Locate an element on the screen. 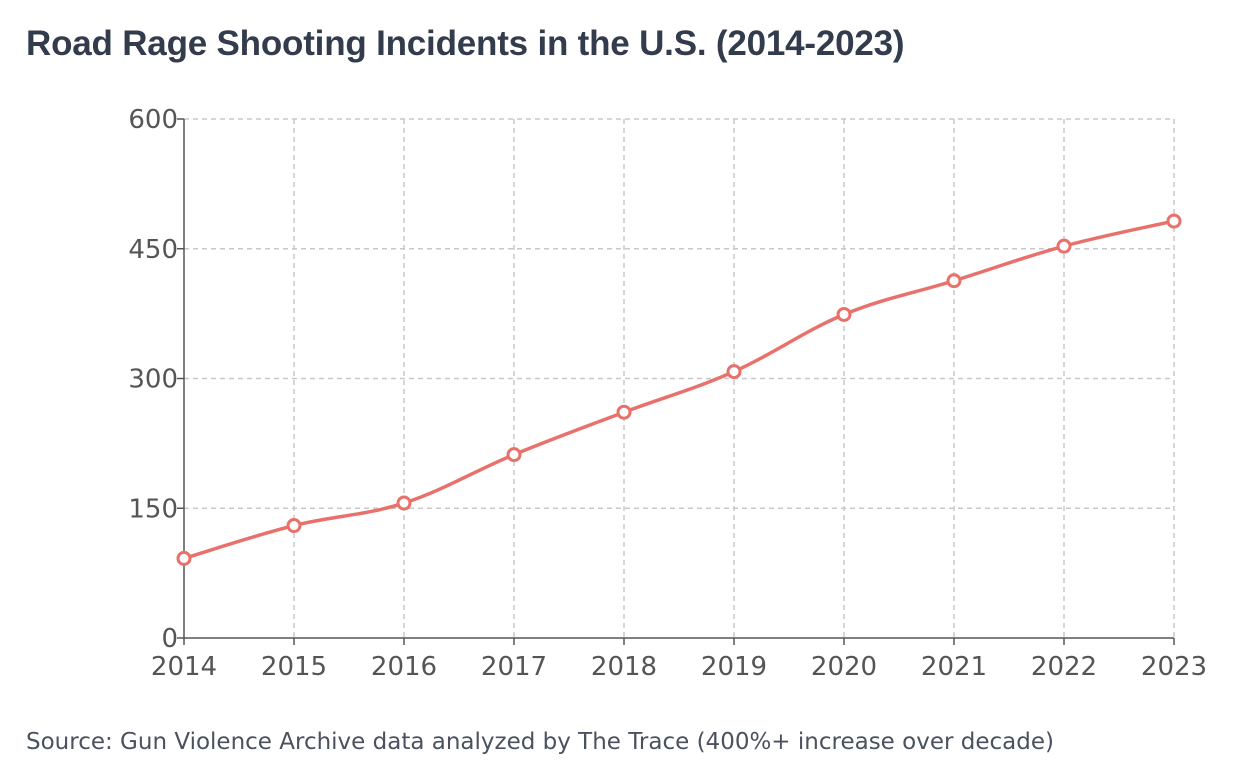  x-tick-label: 2023 is located at coordinates (1174, 667).